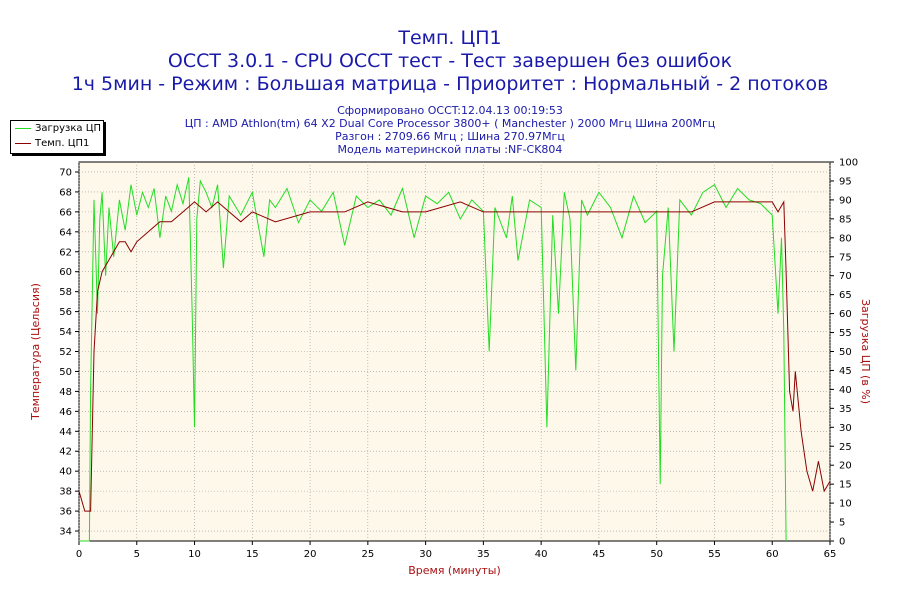 The height and width of the screenshot is (600, 900). Describe the element at coordinates (23, 128) in the screenshot. I see `legend-swatch-load` at that location.